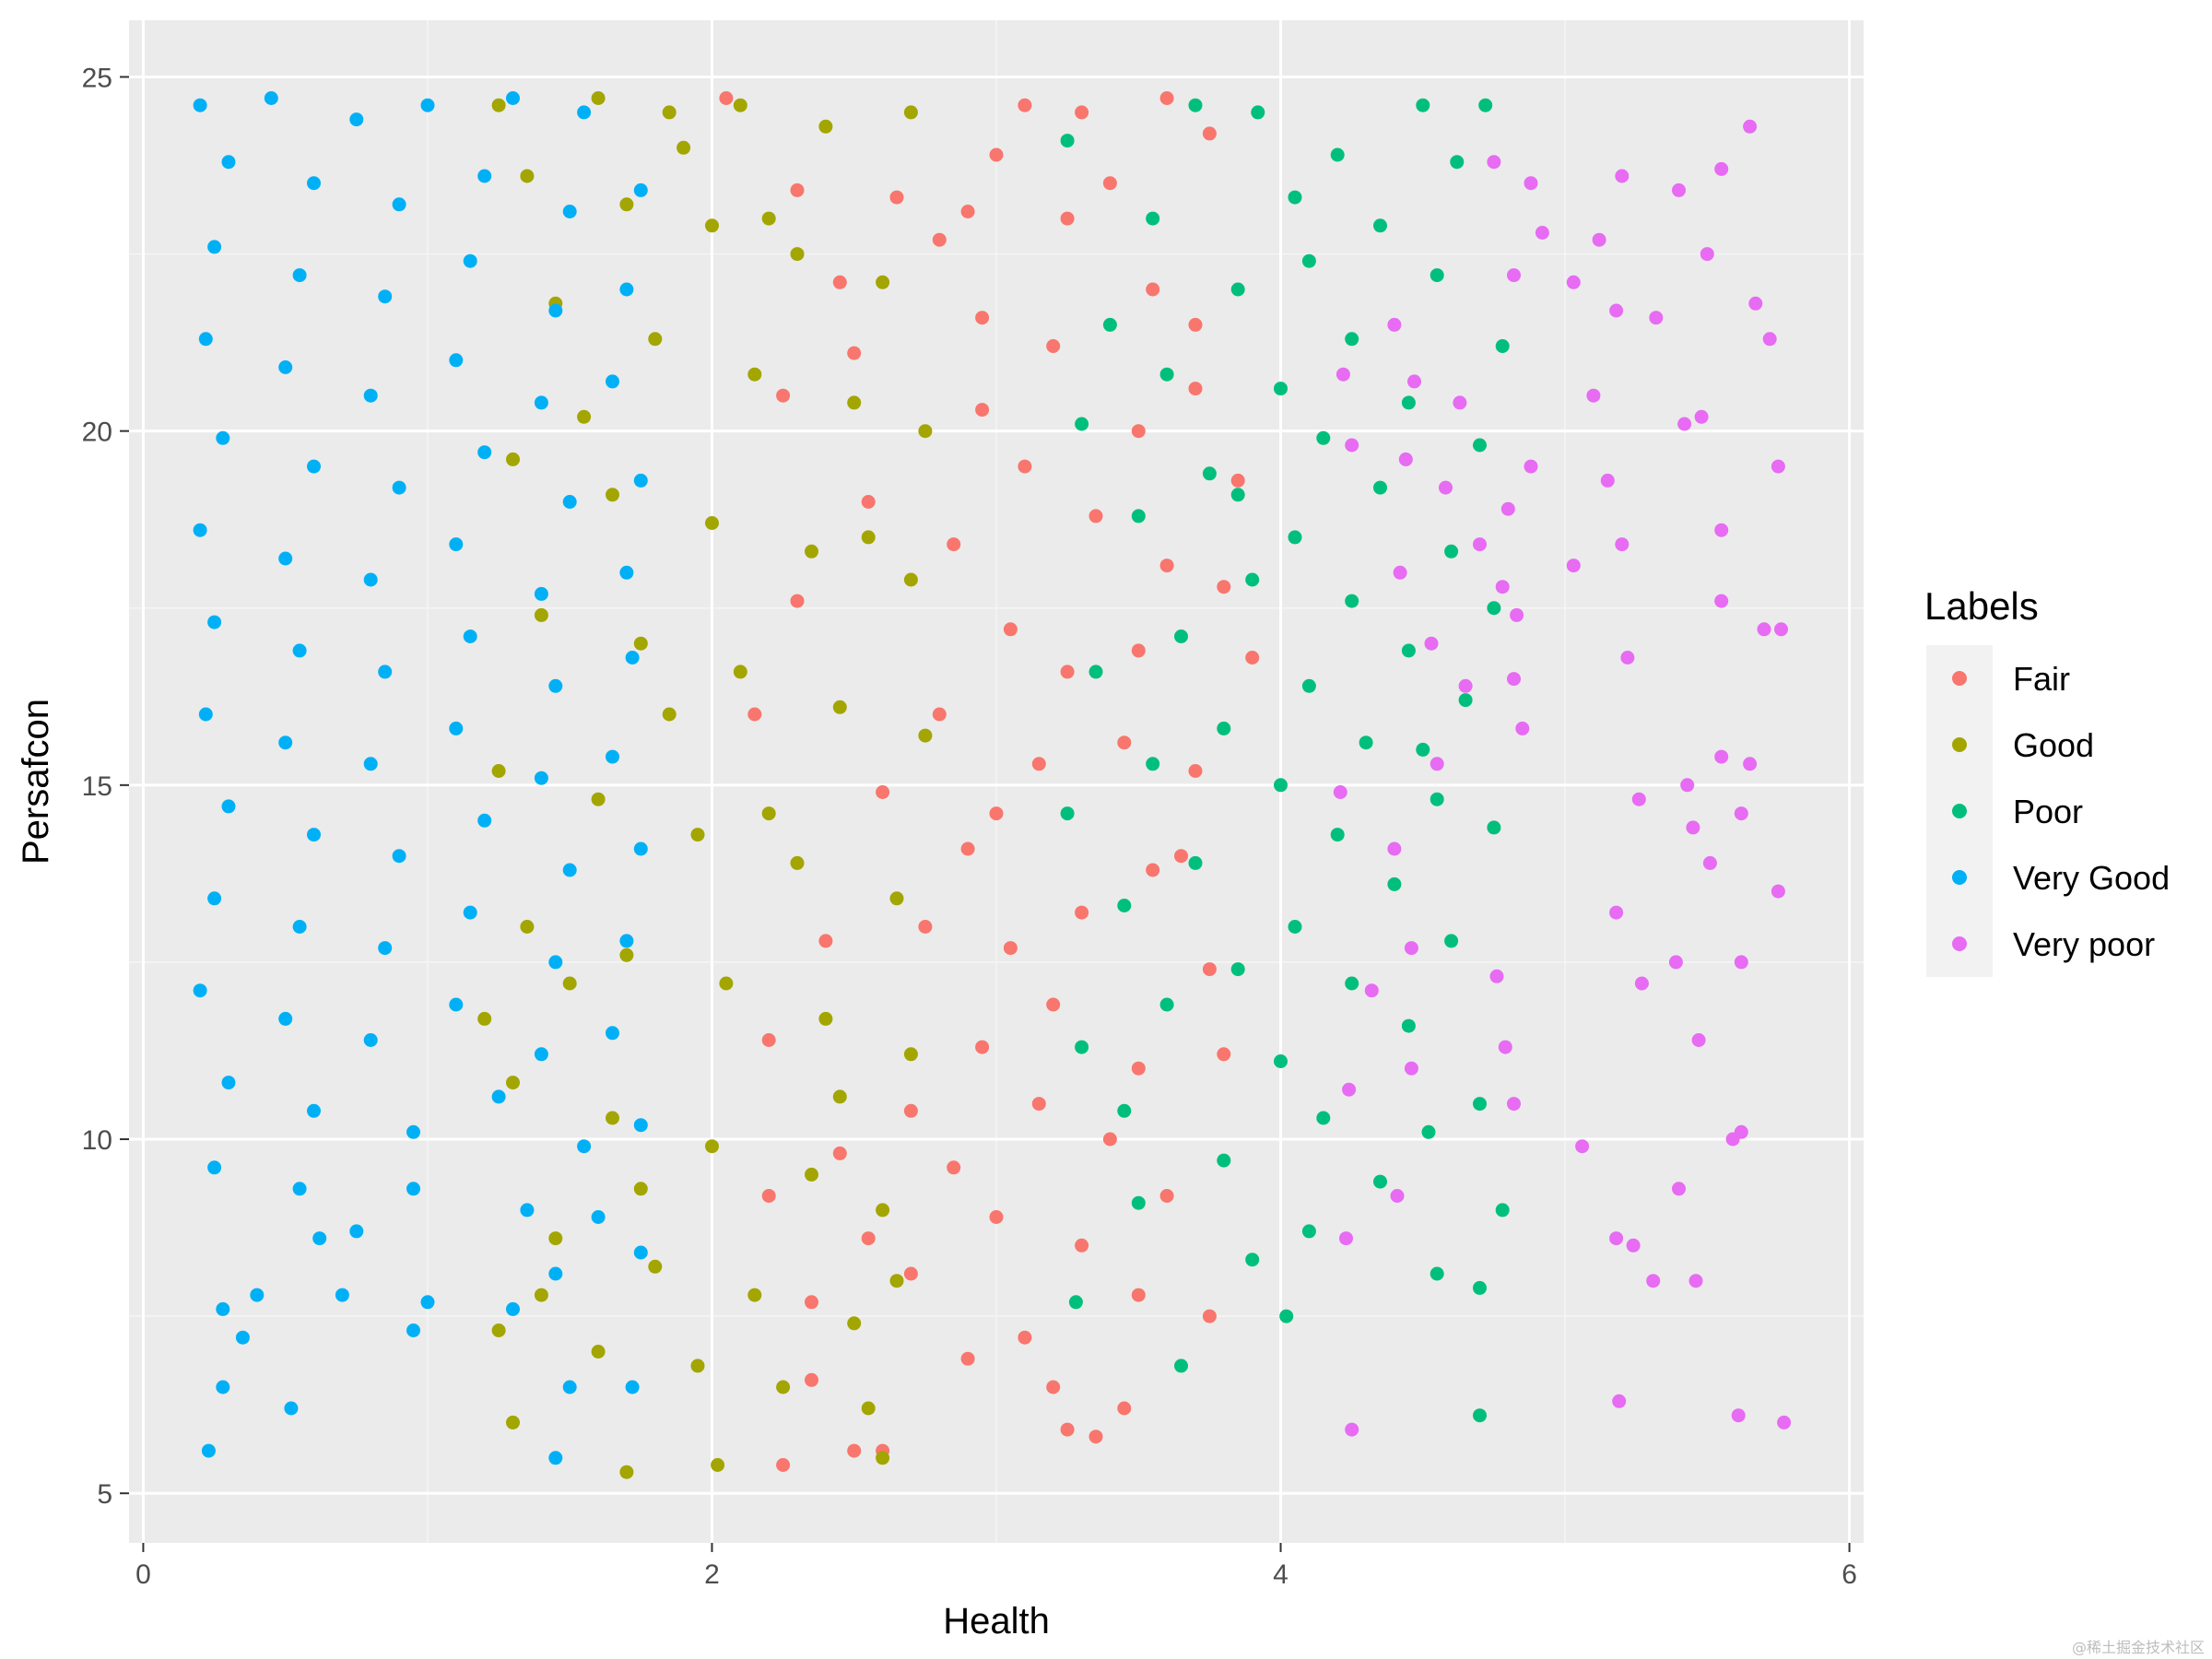 Image resolution: width=2212 pixels, height=1659 pixels. I want to click on legend: Labels Fair Good Poor Very Good Very poor, so click(2047, 780).